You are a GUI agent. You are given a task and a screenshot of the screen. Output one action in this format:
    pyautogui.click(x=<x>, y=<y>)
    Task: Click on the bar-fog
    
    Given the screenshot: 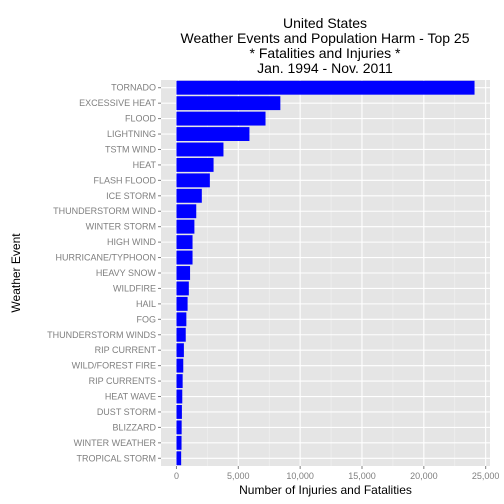 What is the action you would take?
    pyautogui.click(x=181, y=319)
    